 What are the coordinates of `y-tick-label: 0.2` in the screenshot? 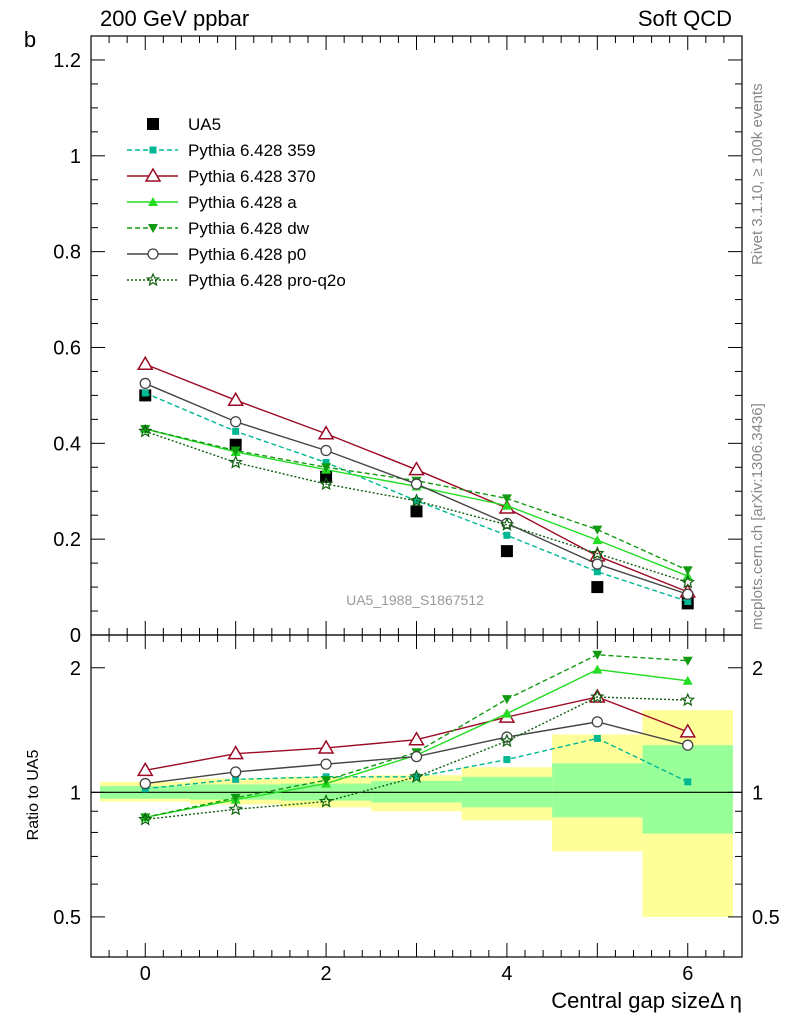 It's located at (67, 540).